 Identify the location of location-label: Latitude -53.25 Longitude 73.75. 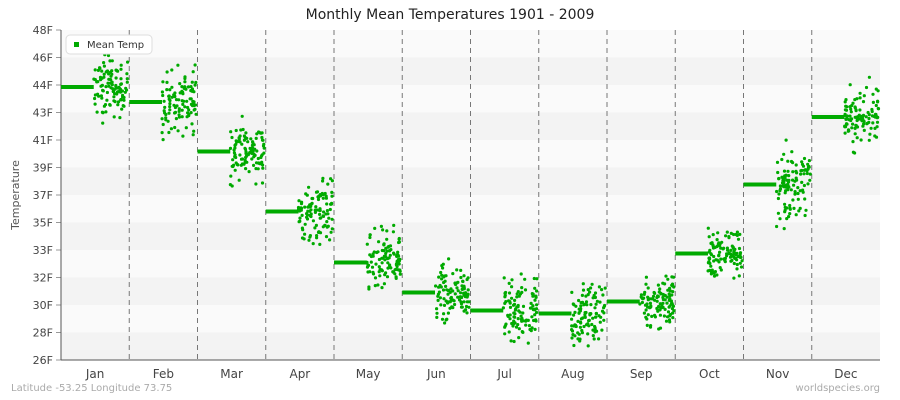
(92, 388).